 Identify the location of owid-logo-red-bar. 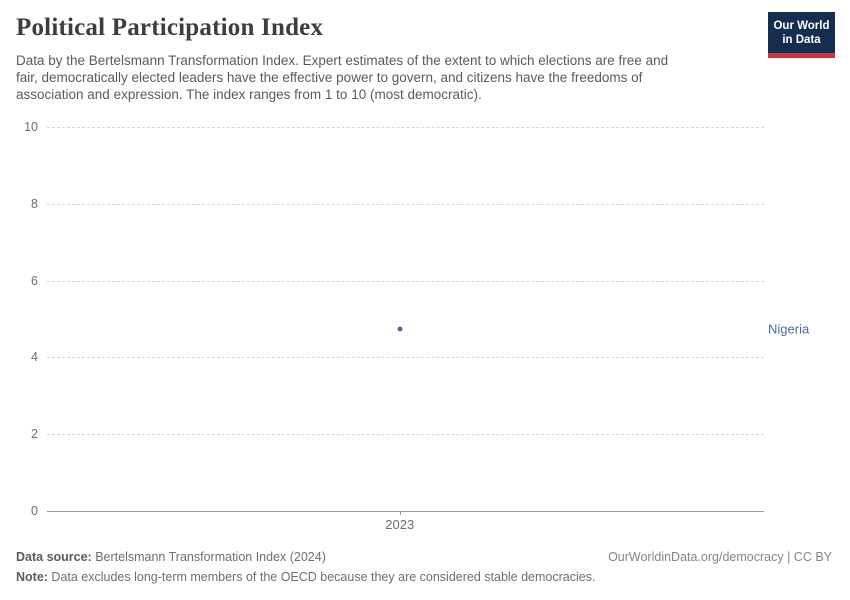
(801, 55).